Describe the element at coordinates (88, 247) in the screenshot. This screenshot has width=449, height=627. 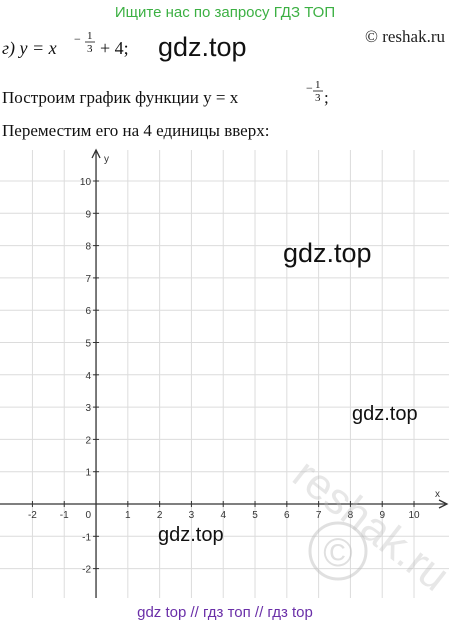
I see `y-tick-label: 8` at that location.